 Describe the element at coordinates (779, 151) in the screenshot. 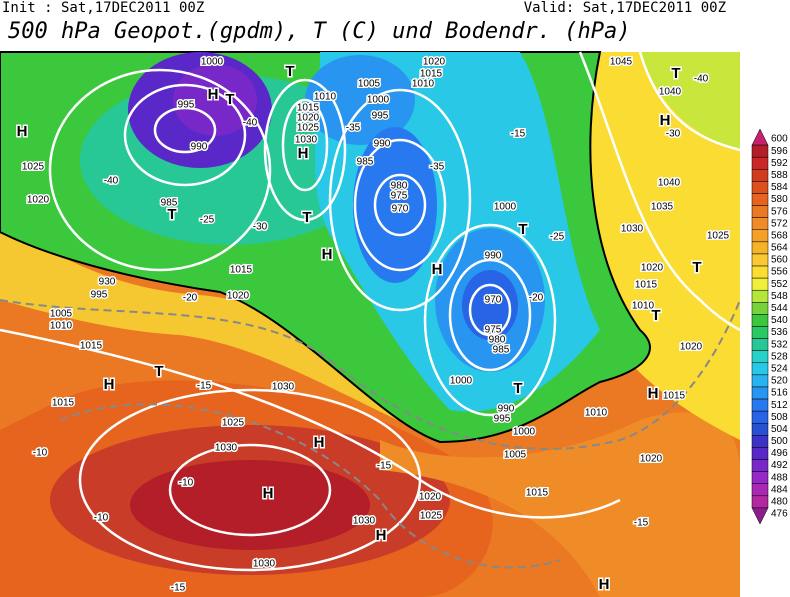

I see `colorbar-tick-label: 596` at that location.